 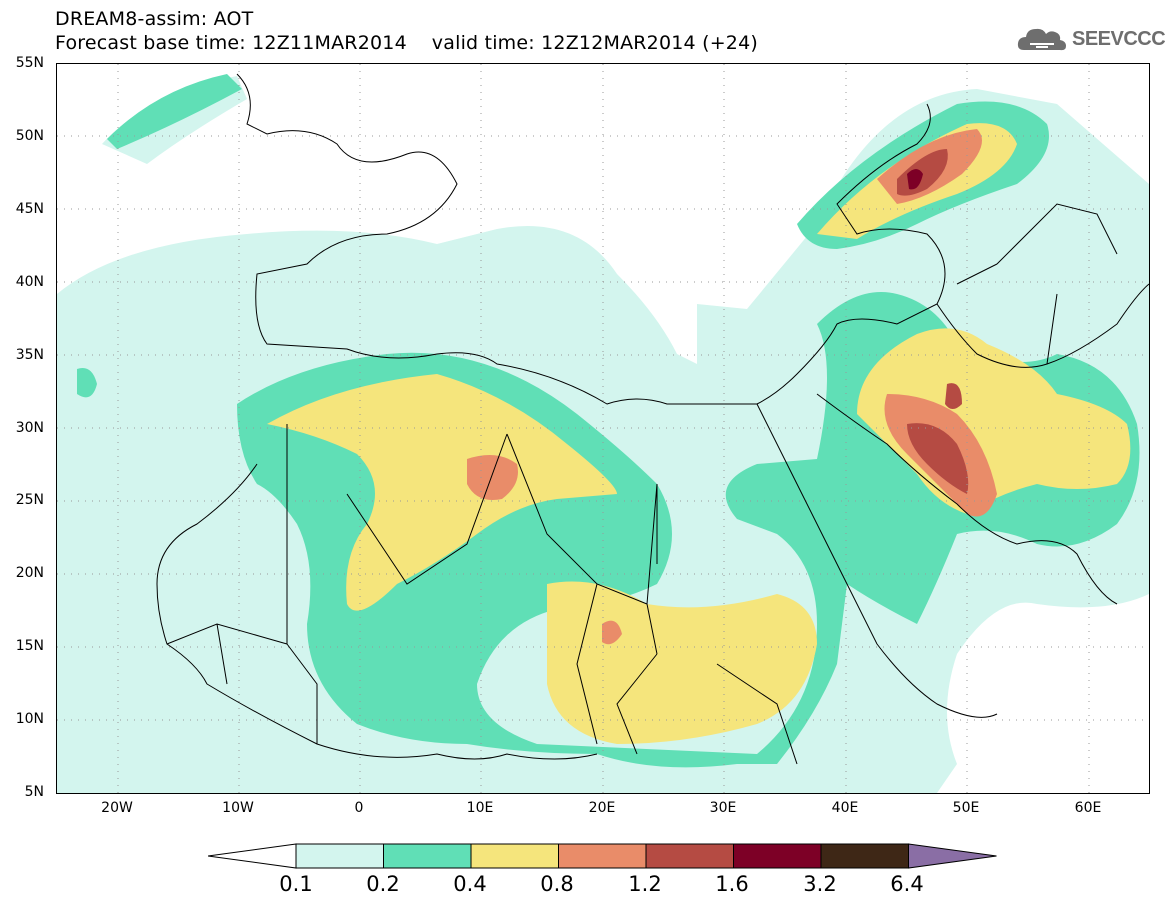 I want to click on cloud-icon, so click(x=1041, y=39).